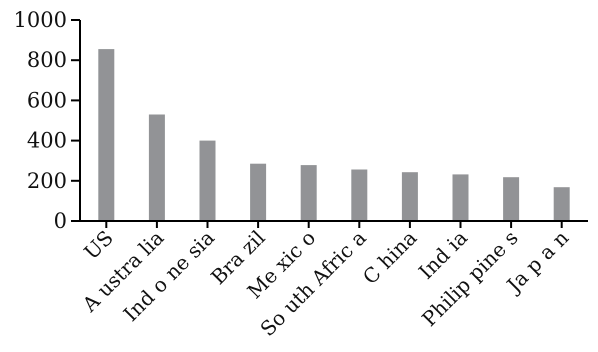 The height and width of the screenshot is (352, 598). I want to click on bar-japan, so click(561, 204).